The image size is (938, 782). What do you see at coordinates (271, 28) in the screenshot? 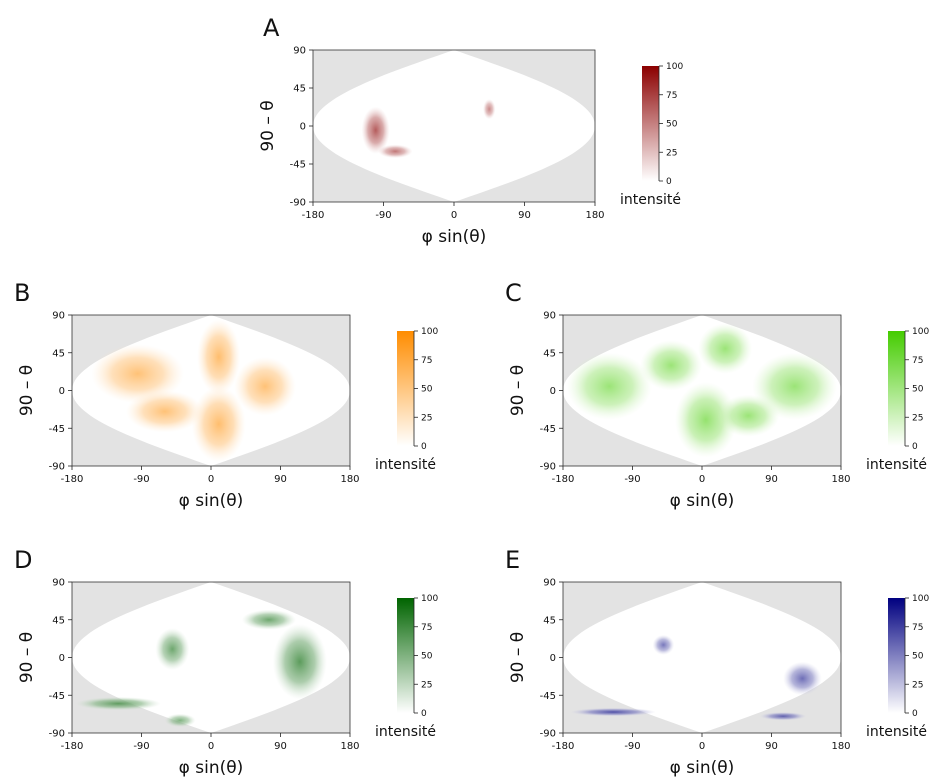
I see `panel-letter: A` at bounding box center [271, 28].